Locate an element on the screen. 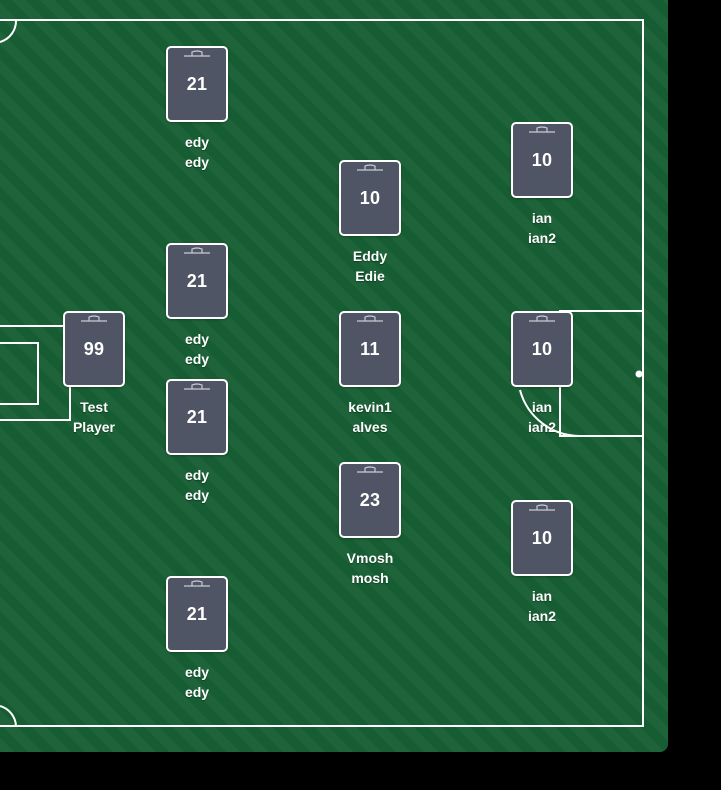  jersey-number: 99 is located at coordinates (94, 348).